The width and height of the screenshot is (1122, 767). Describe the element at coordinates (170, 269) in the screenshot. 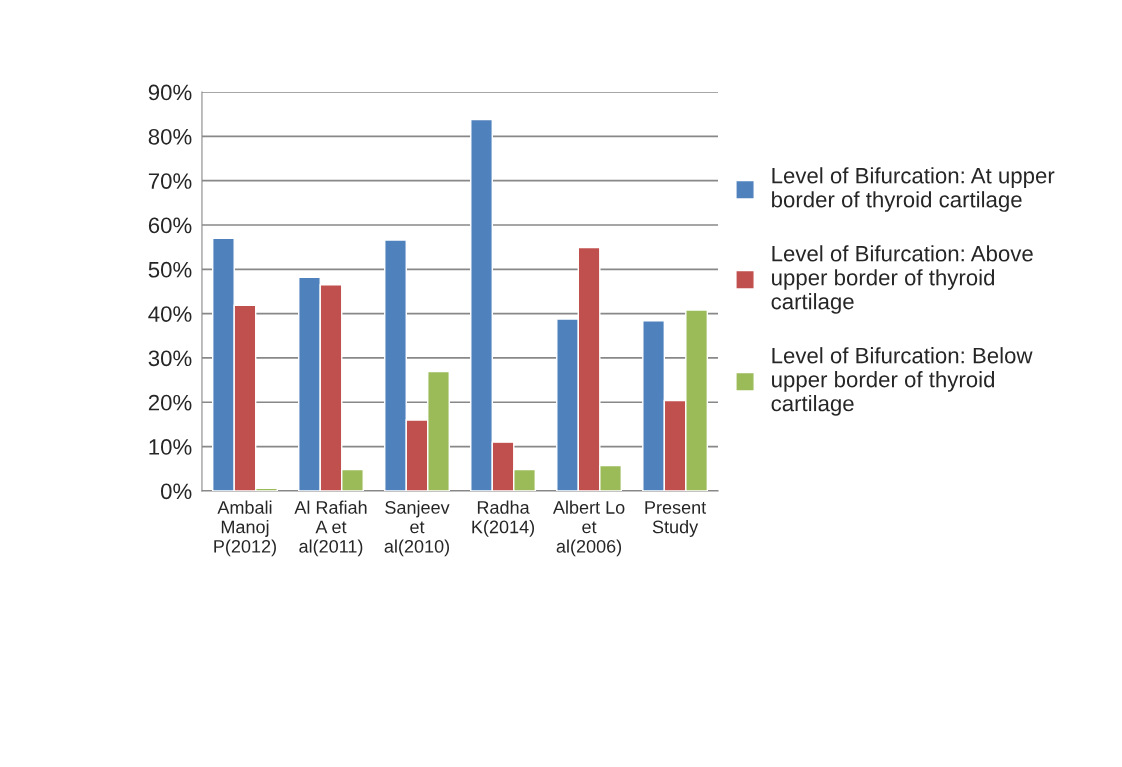

I see `y-tick-label: 50%` at that location.